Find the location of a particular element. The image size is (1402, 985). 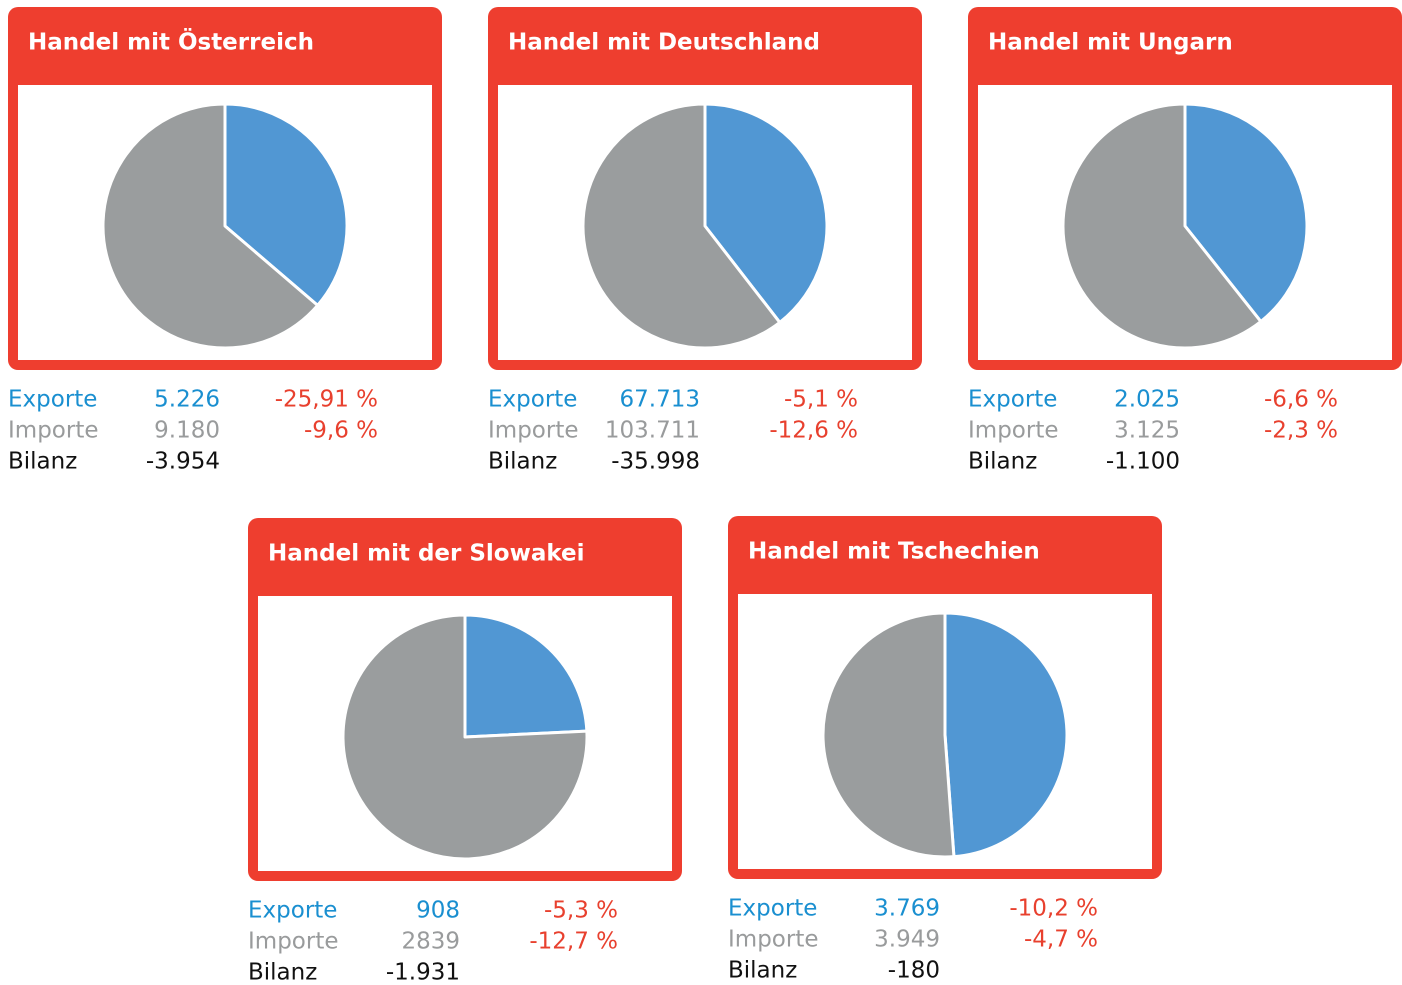

panel-title: Handel mit Ungarn is located at coordinates (1110, 43).